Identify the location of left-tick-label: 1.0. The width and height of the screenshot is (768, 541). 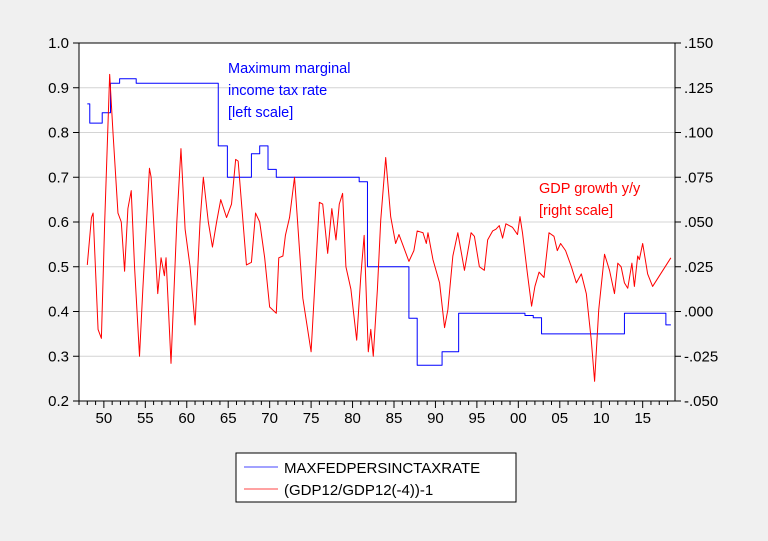
(58, 43).